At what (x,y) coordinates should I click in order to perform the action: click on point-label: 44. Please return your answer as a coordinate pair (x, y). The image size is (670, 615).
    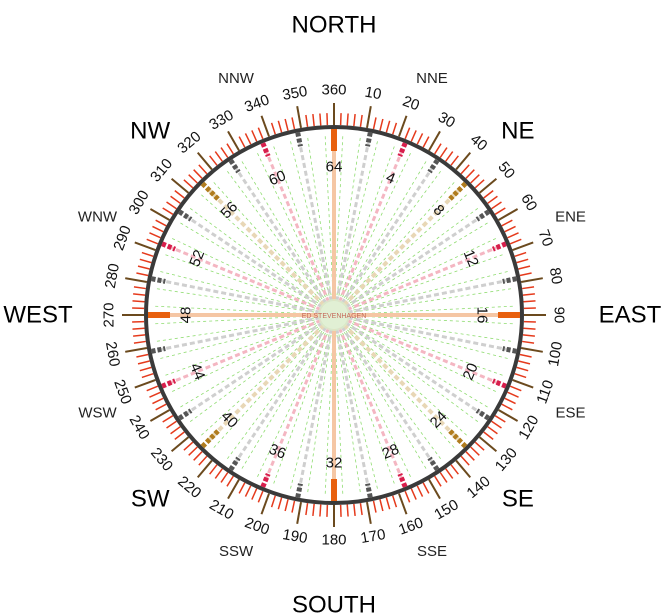
    Looking at the image, I should click on (197, 372).